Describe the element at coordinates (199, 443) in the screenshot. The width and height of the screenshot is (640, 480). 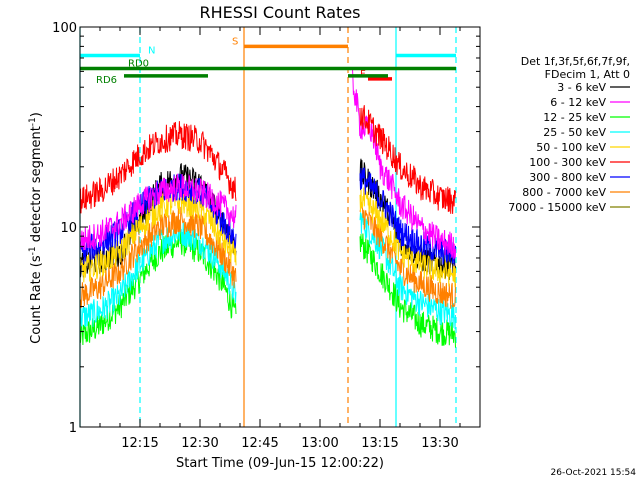
I see `x-tick-label: 12:30` at that location.